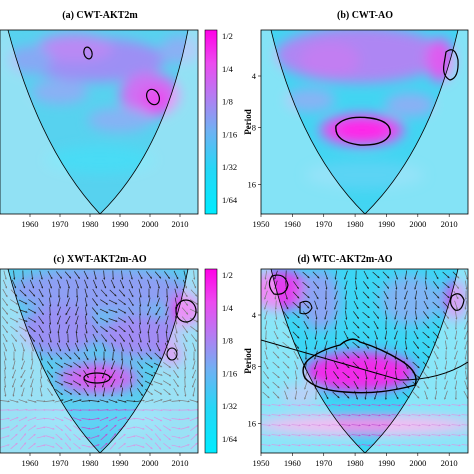 The height and width of the screenshot is (474, 474). What do you see at coordinates (355, 463) in the screenshot?
I see `x-tick-label: 1980` at bounding box center [355, 463].